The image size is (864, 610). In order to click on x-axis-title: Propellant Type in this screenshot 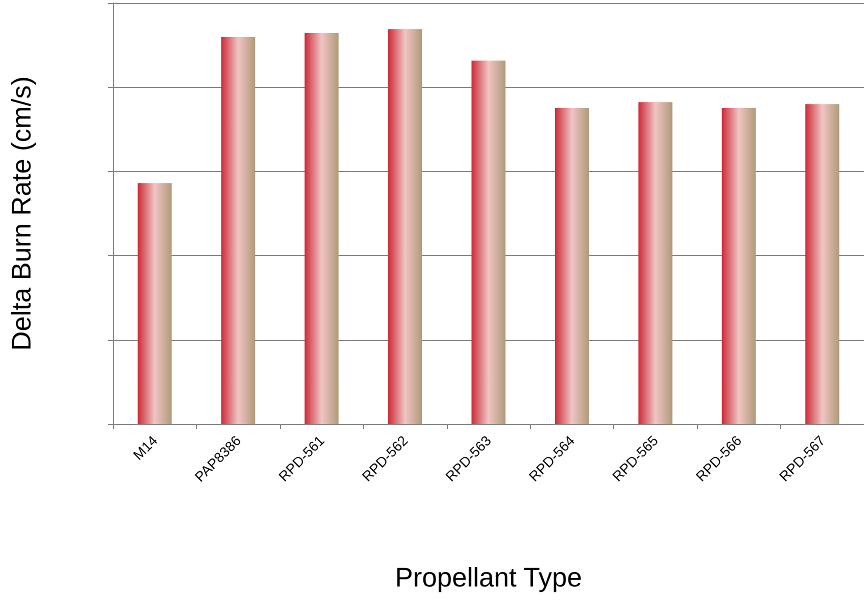, I will do `click(488, 577)`.